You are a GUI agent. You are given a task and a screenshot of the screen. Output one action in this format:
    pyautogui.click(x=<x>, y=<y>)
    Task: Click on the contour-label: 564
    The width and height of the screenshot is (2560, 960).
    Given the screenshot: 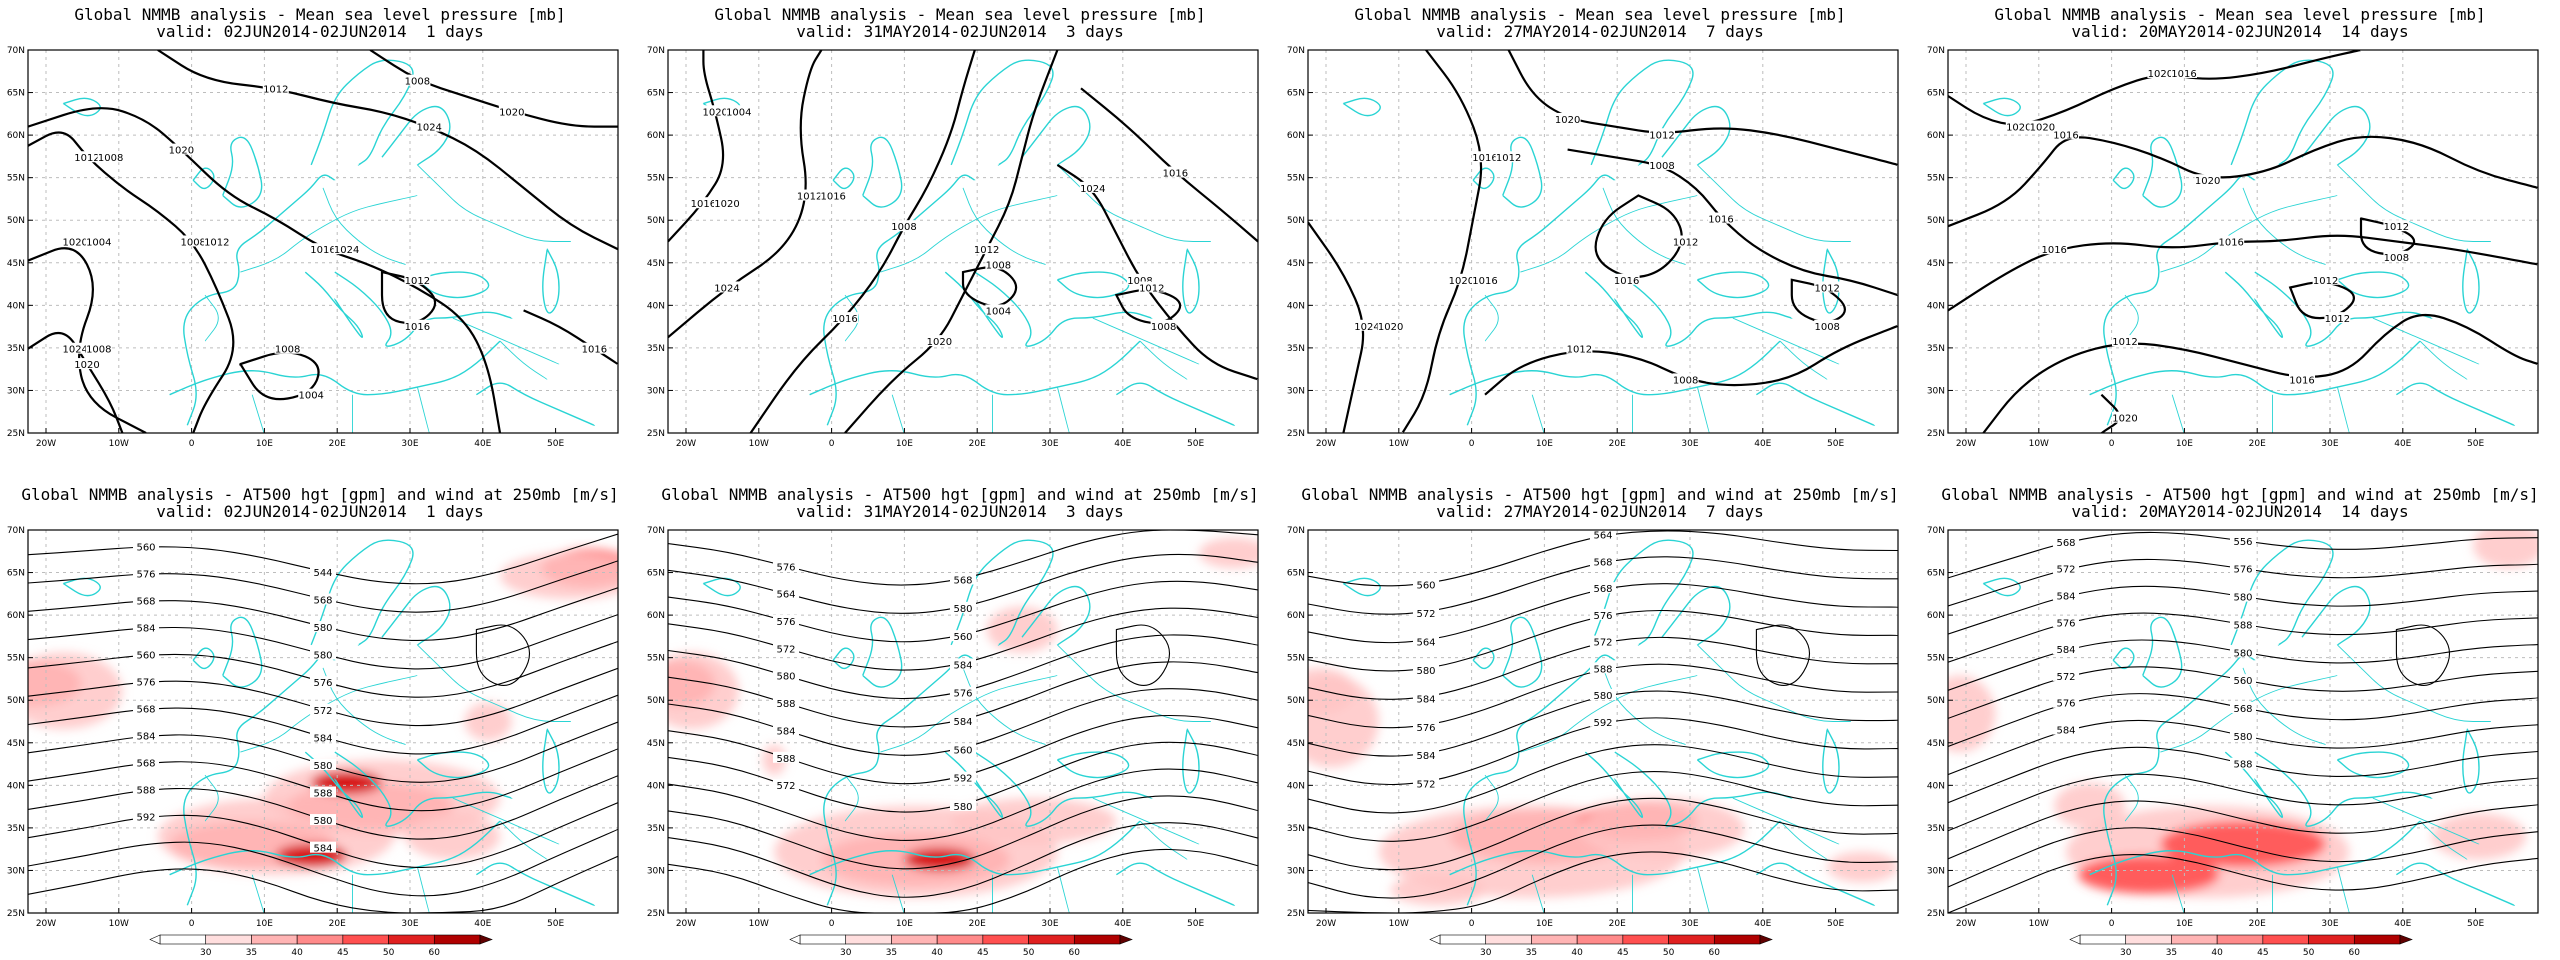 What is the action you would take?
    pyautogui.click(x=1602, y=536)
    